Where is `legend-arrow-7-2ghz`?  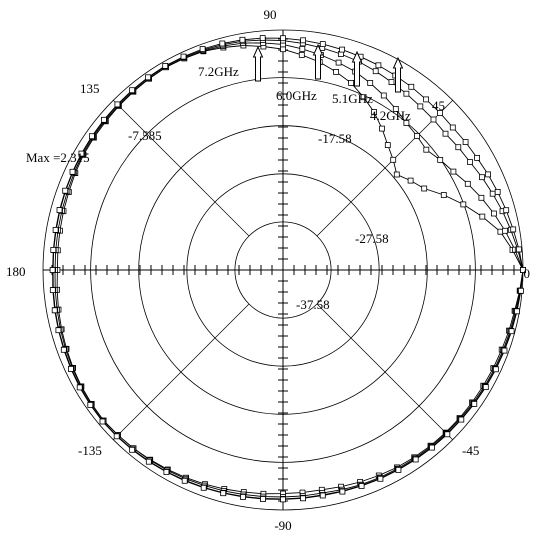
legend-arrow-7-2ghz is located at coordinates (258, 63).